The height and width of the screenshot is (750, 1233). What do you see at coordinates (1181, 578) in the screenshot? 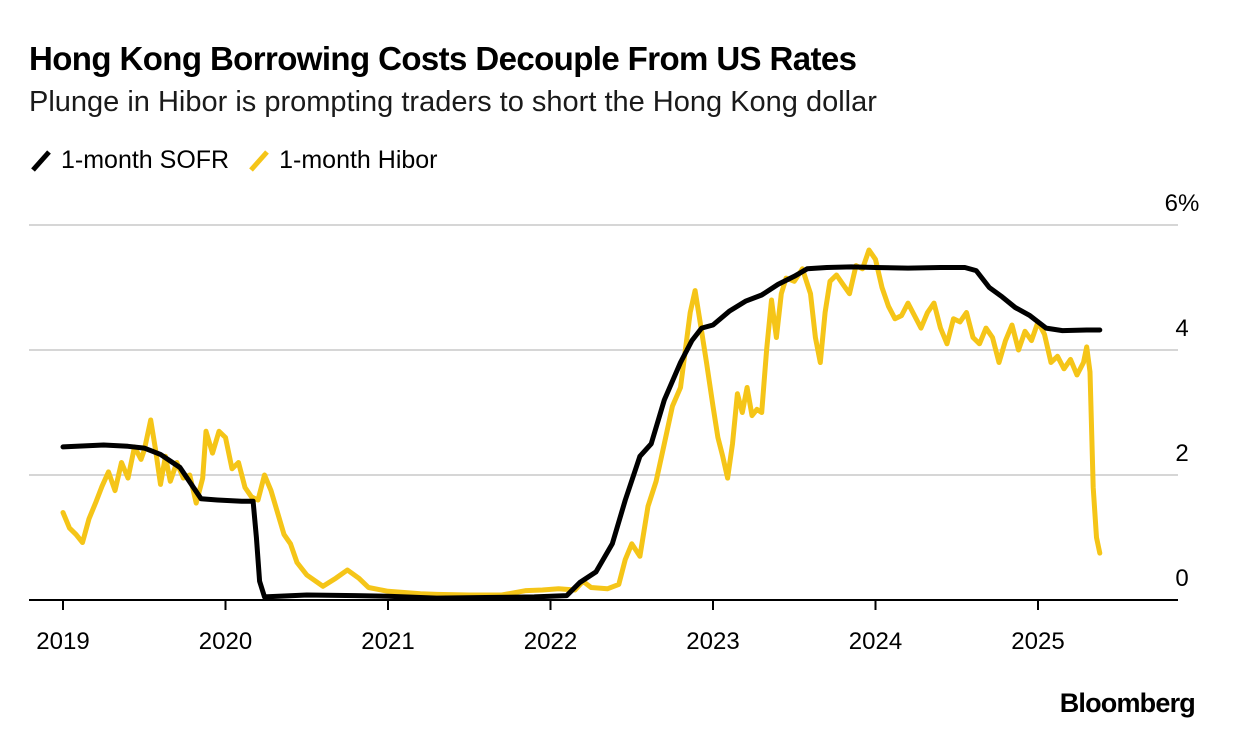
I see `y-tick-label: 0` at bounding box center [1181, 578].